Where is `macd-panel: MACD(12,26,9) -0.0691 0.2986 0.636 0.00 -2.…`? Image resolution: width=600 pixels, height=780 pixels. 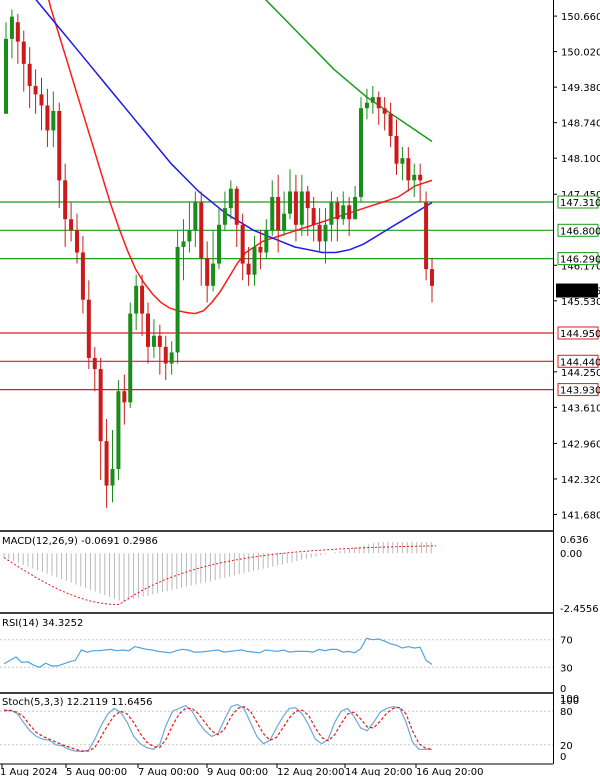
macd-panel: MACD(12,26,9) -0.0691 0.2986 0.636 0.00 -2.… is located at coordinates (300, 575).